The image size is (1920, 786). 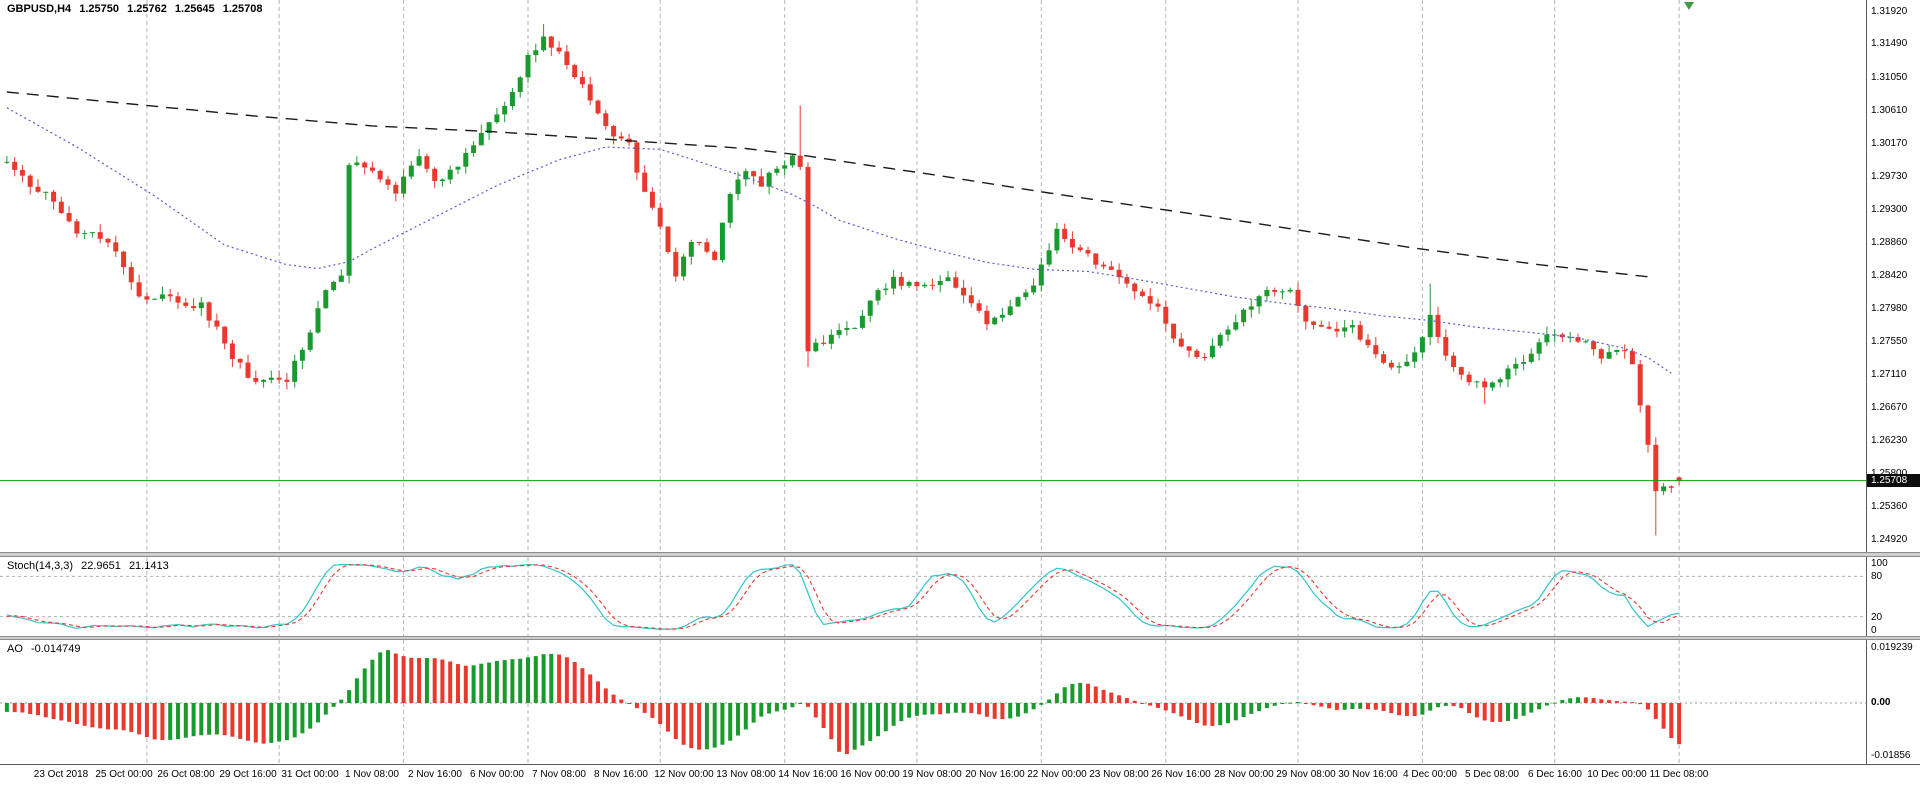 What do you see at coordinates (1889, 474) in the screenshot?
I see `price-axis-label: 1.25800` at bounding box center [1889, 474].